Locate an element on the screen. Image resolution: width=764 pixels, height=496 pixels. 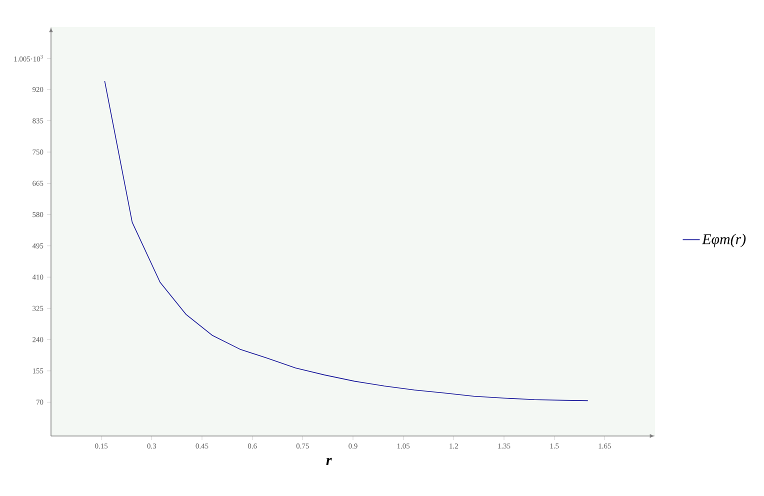
x-axis-title: r is located at coordinates (329, 461).